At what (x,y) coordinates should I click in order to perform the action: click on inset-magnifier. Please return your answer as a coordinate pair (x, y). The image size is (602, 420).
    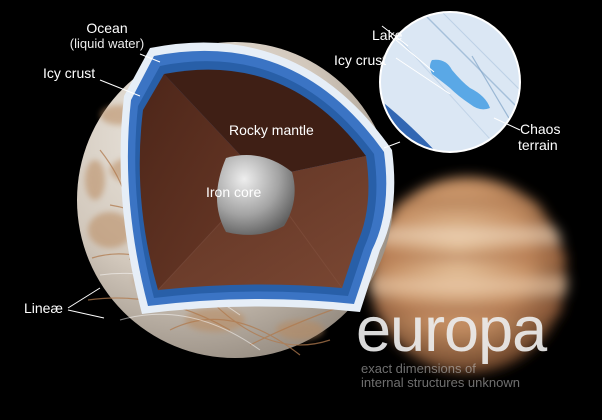
    Looking at the image, I should click on (450, 82).